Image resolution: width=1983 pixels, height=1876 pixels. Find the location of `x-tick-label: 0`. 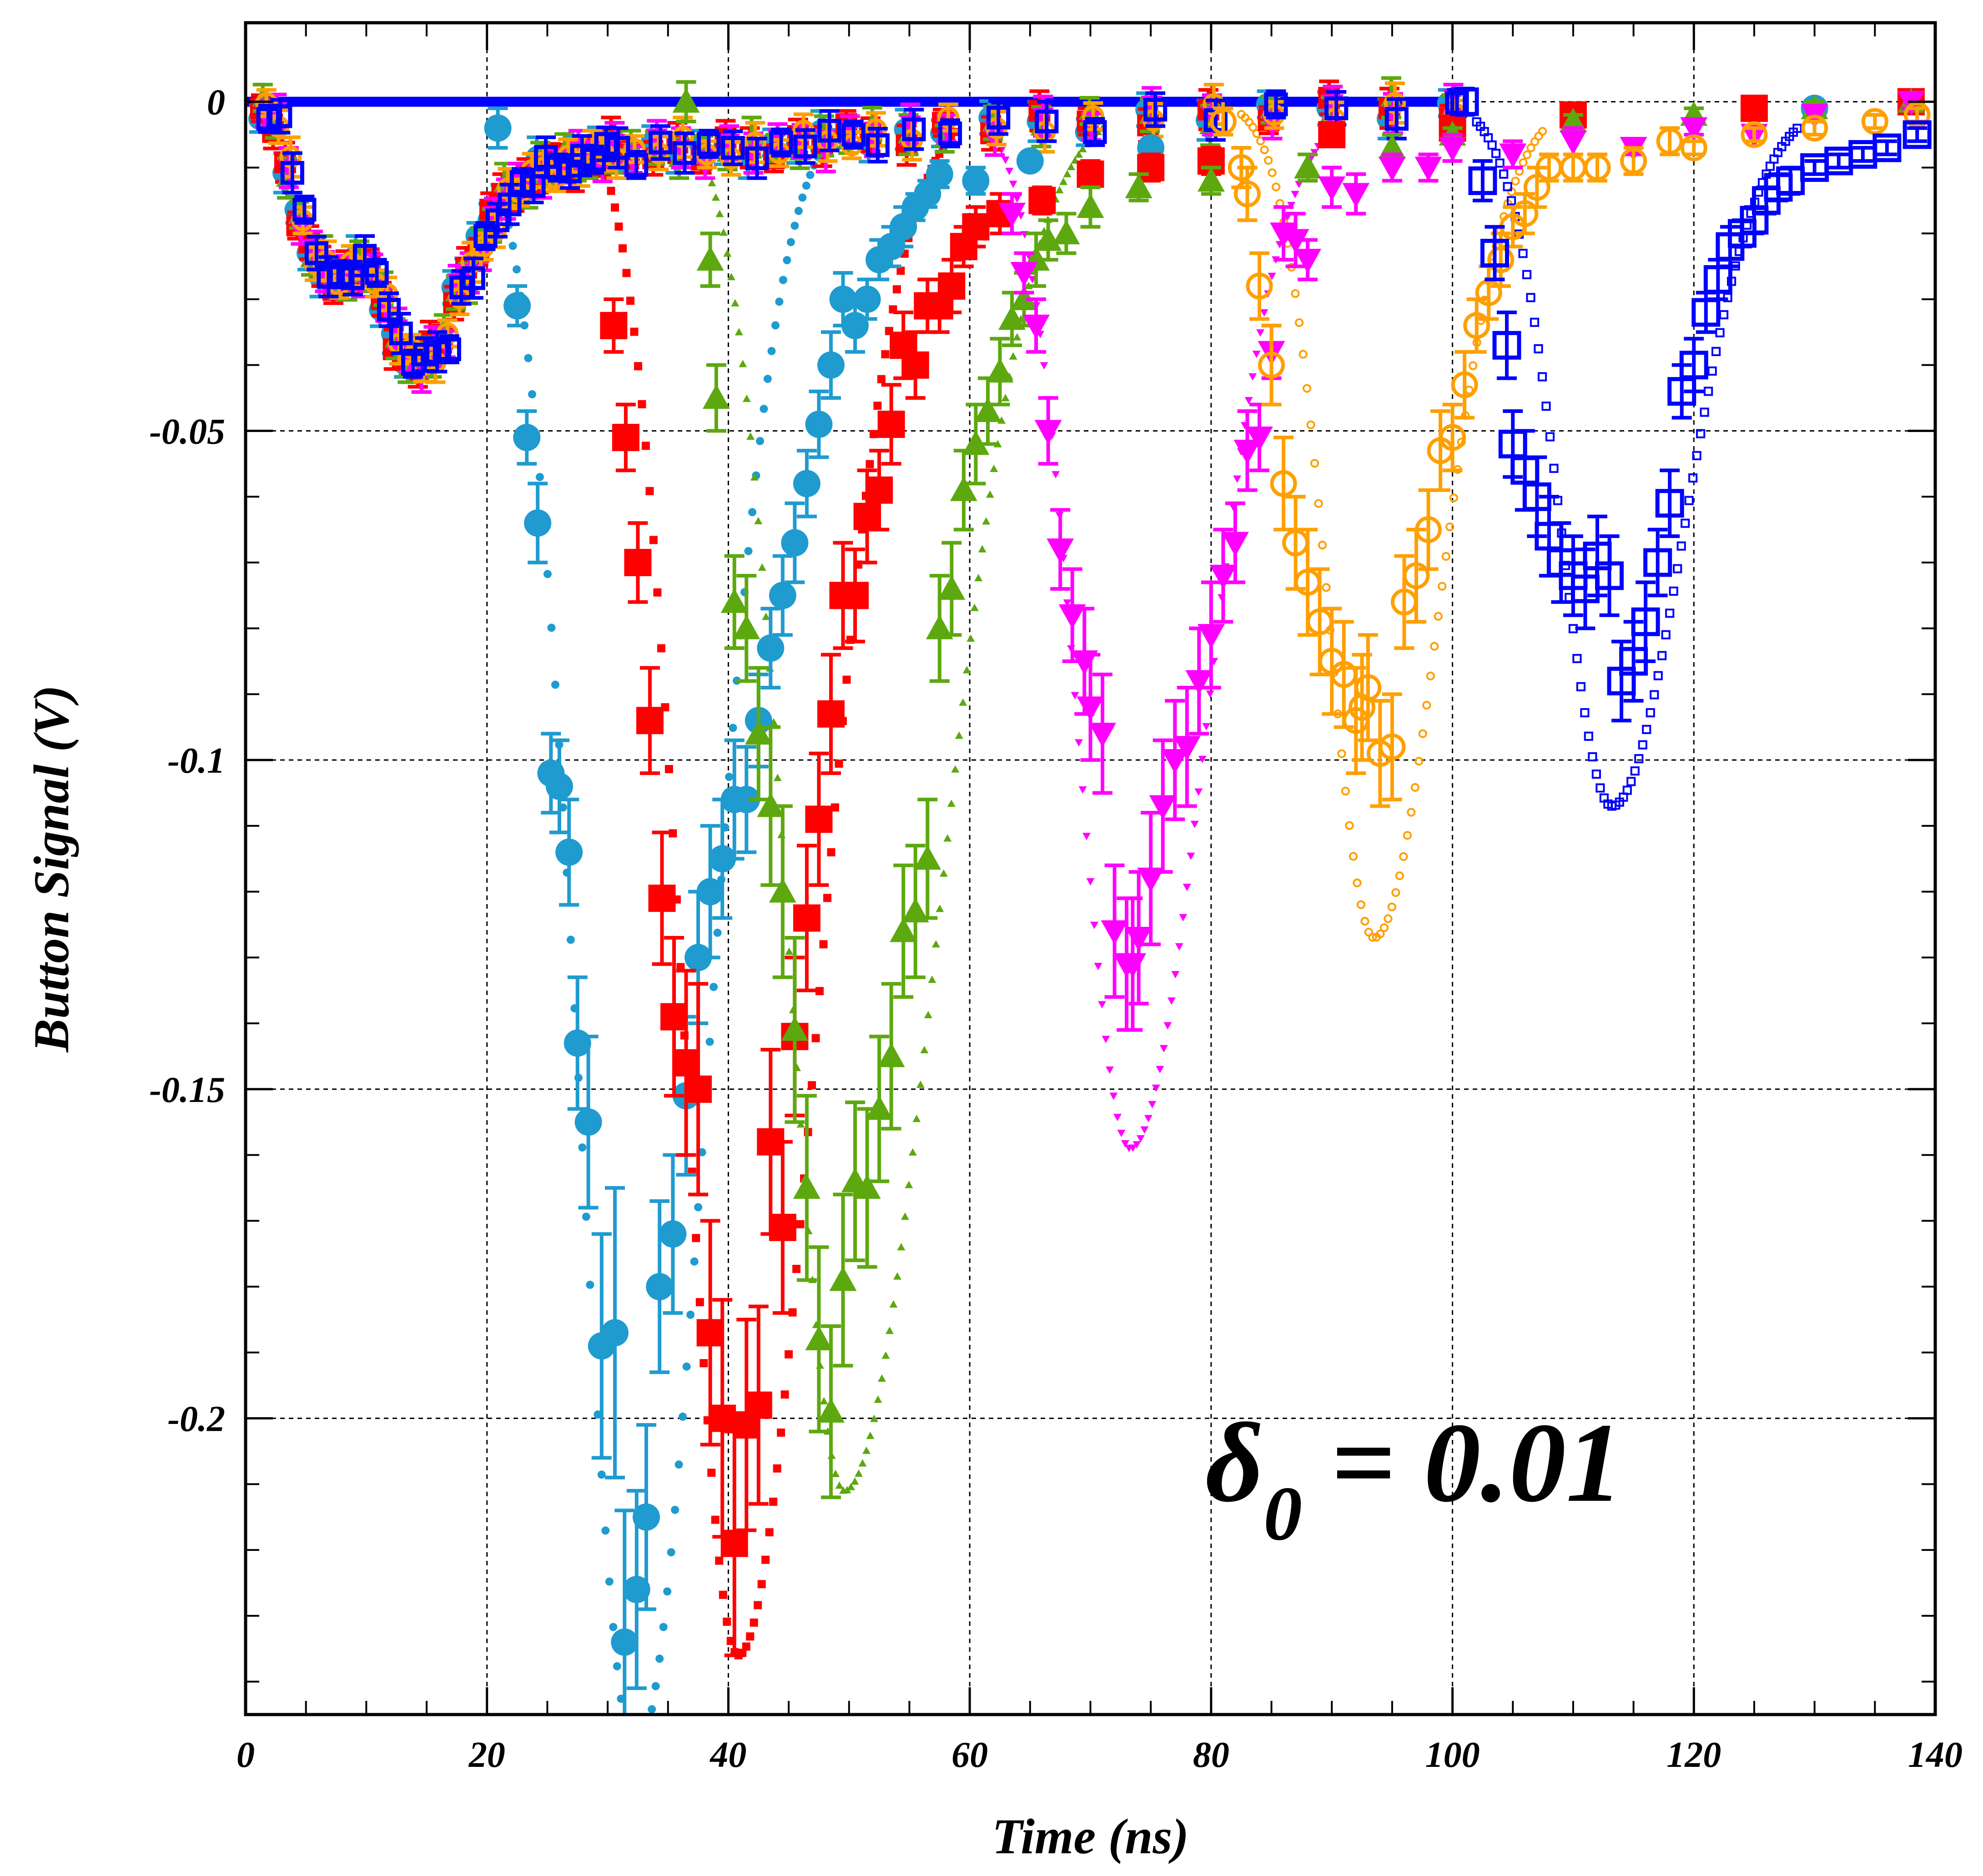

x-tick-label: 0 is located at coordinates (246, 1755).